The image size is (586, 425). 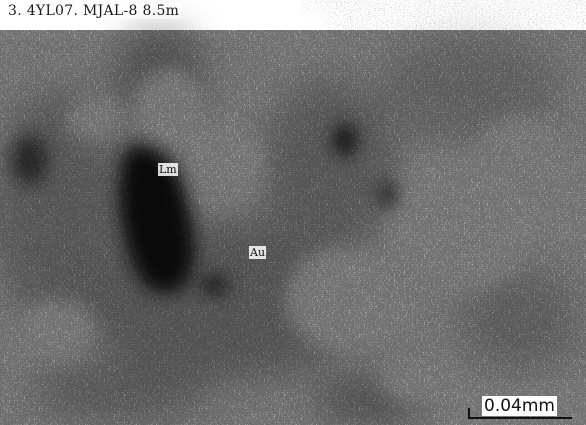 I want to click on scale-bar-line, so click(x=520, y=418).